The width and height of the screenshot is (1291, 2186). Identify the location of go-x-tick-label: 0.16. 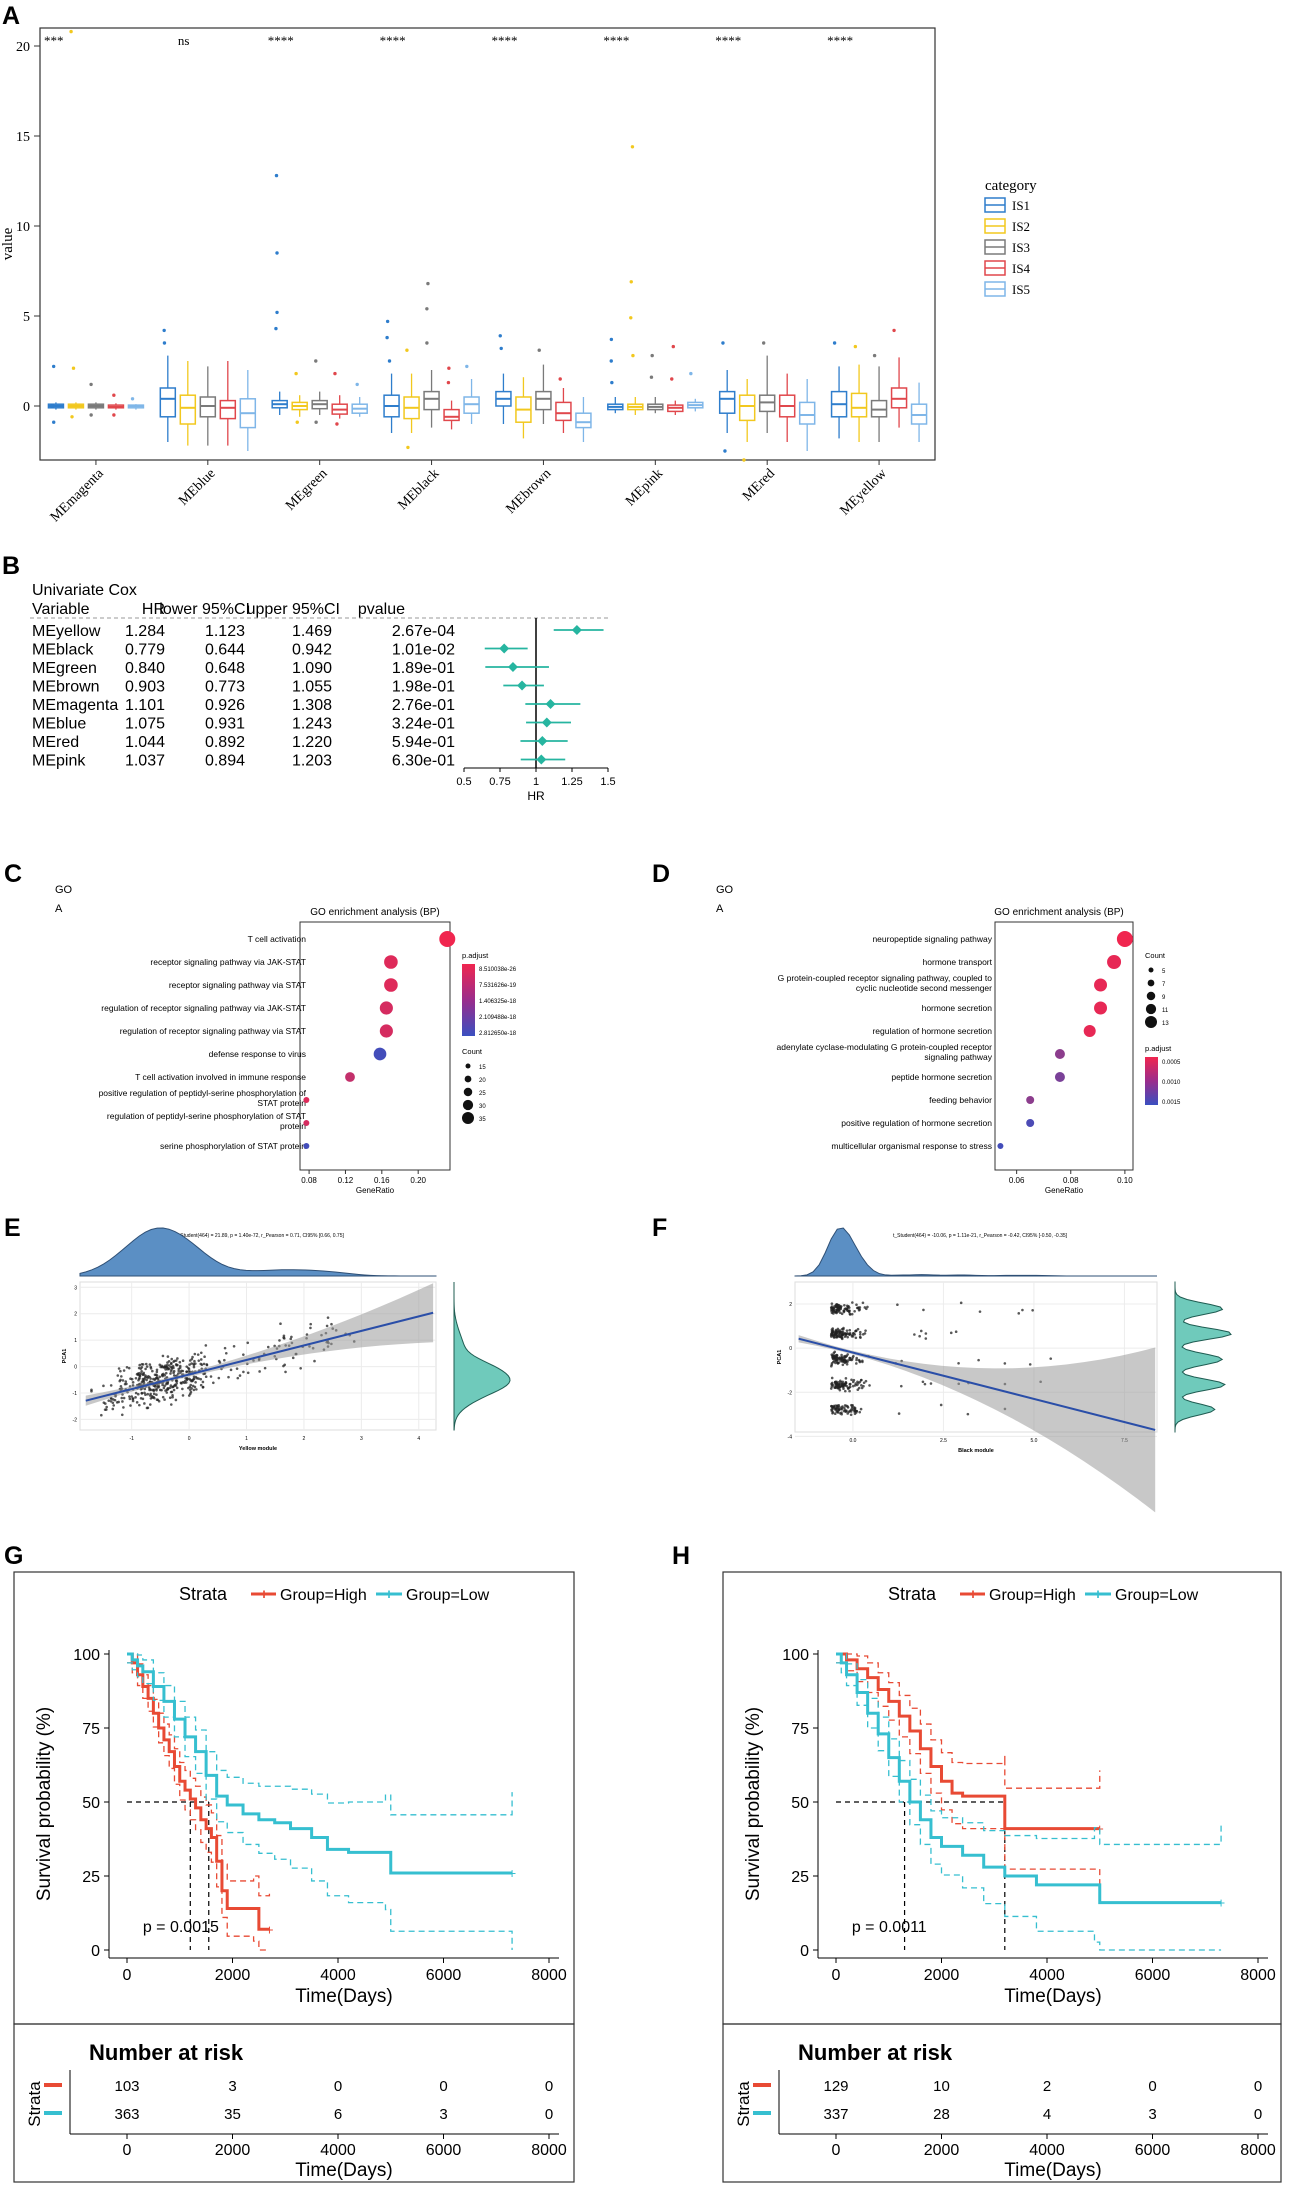
(382, 1180).